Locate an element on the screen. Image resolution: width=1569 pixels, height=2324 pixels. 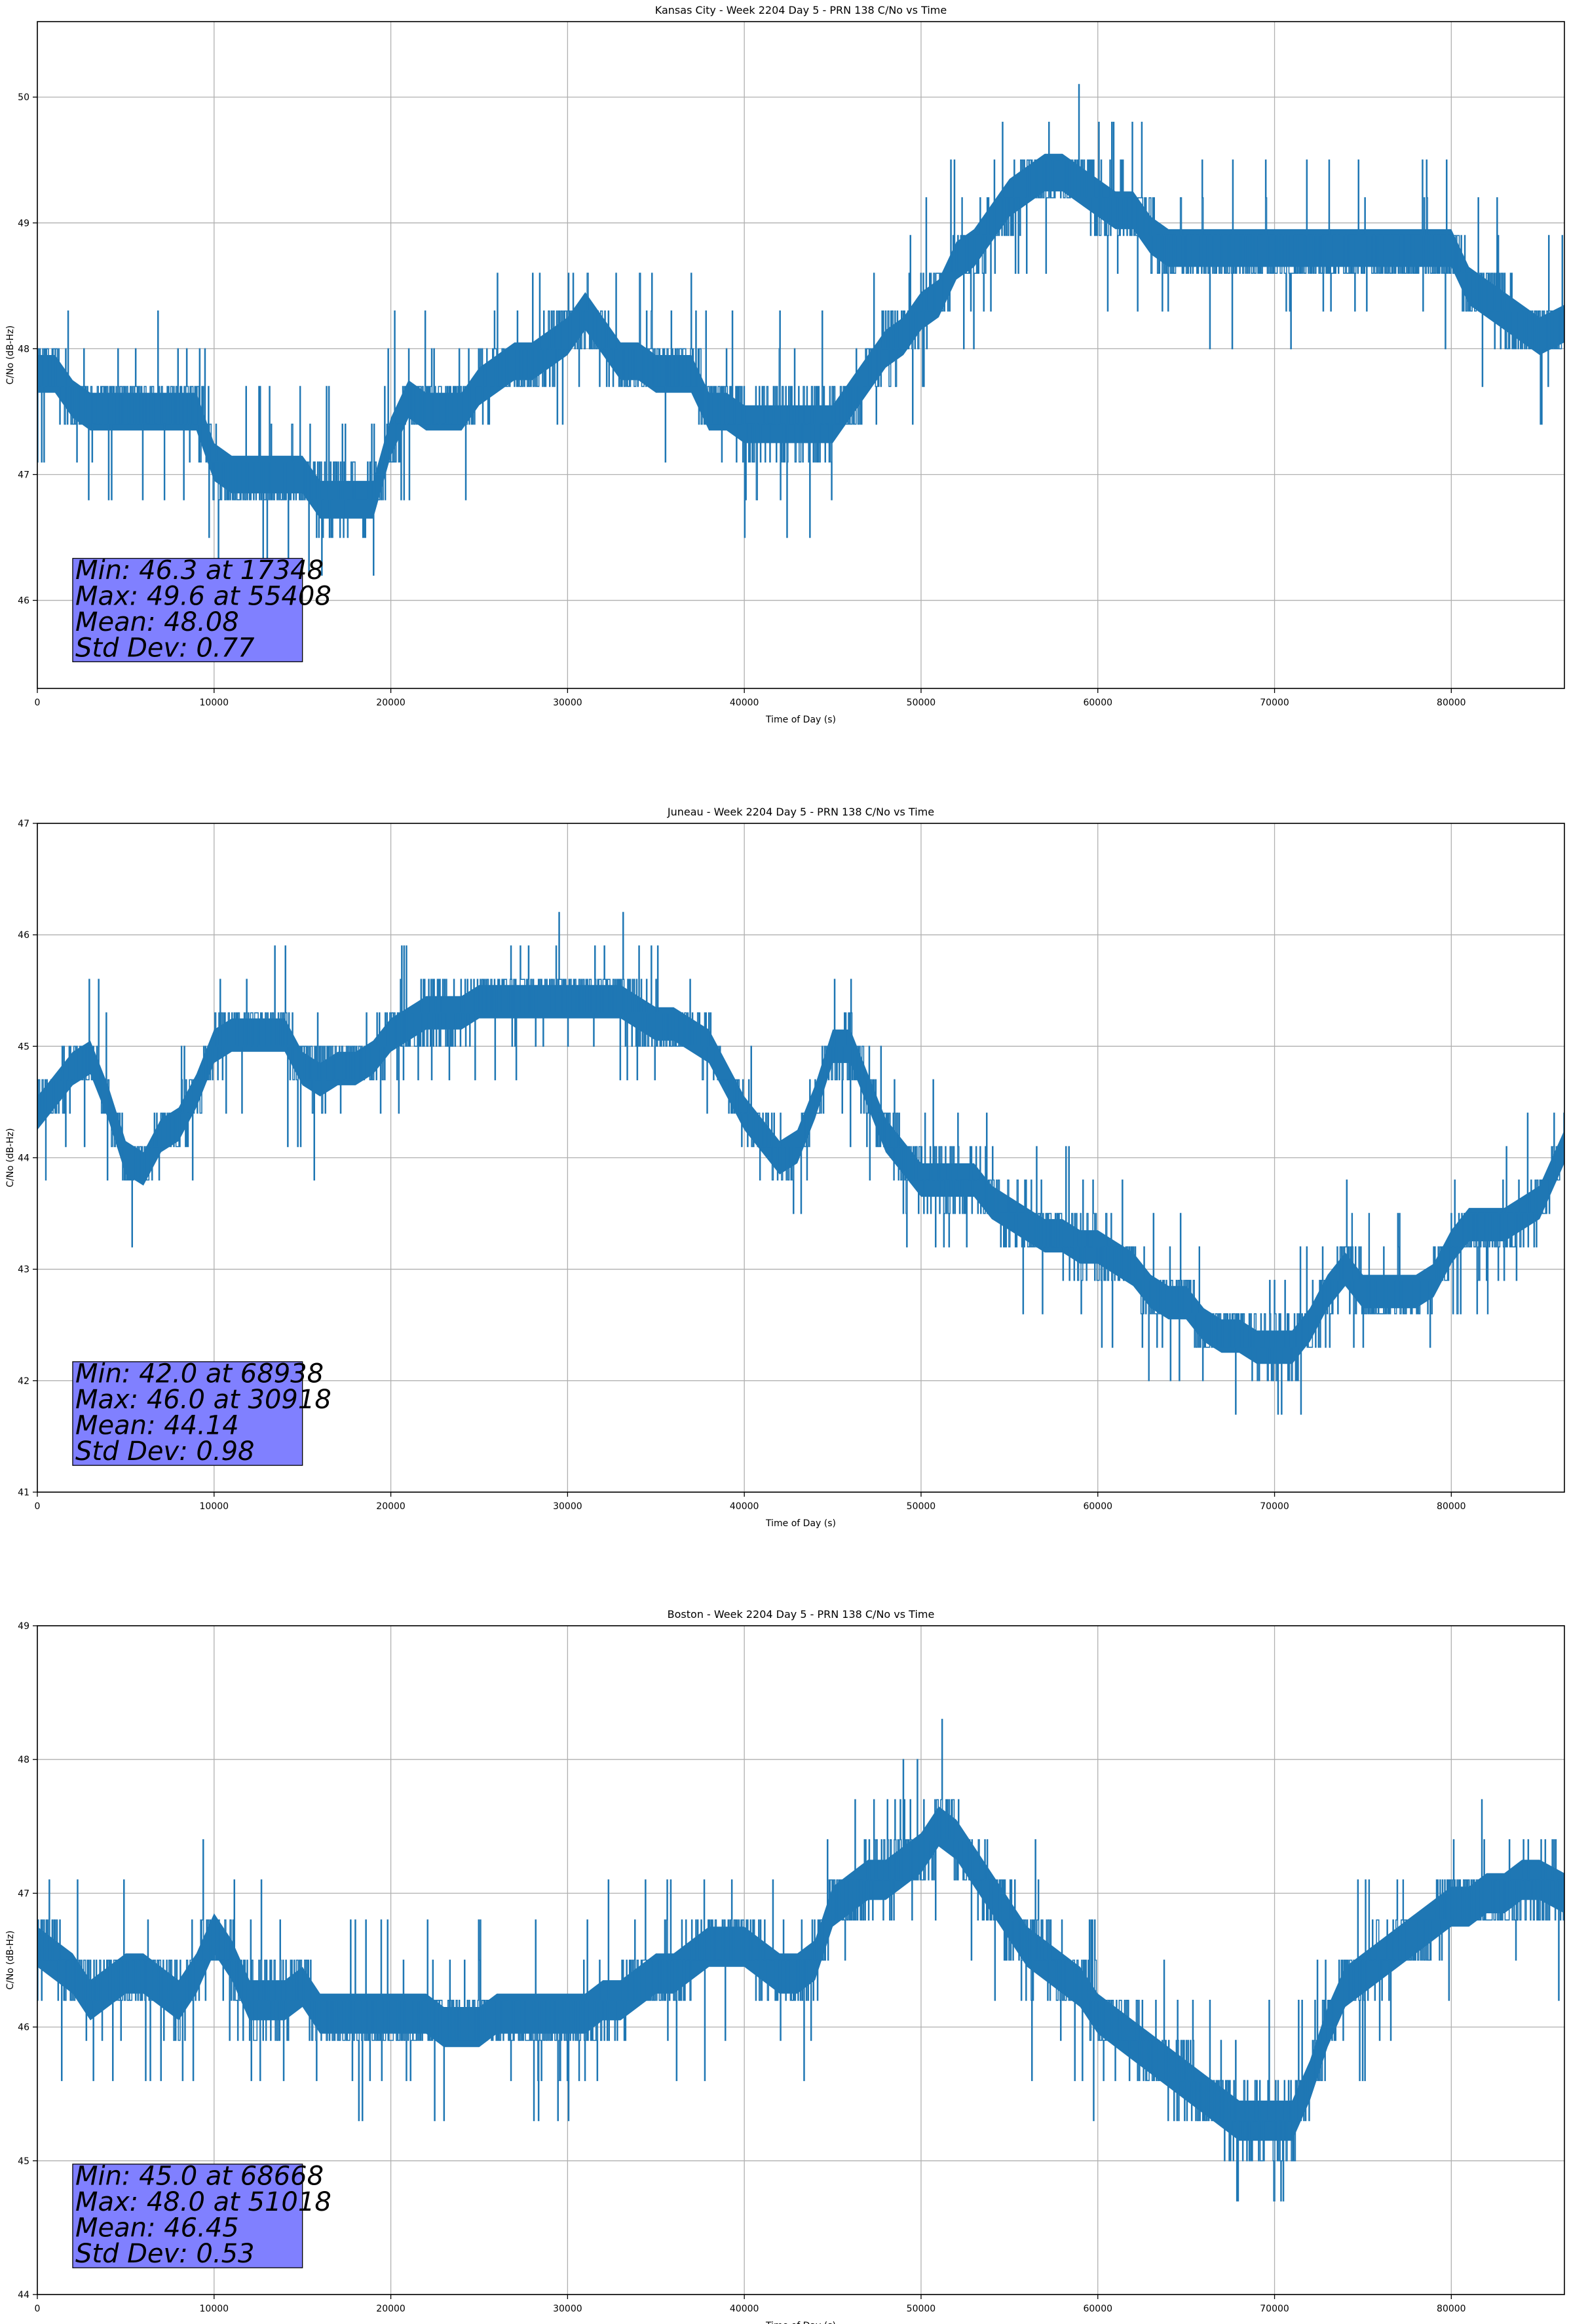
y-tick-label: 41 is located at coordinates (23, 1493).